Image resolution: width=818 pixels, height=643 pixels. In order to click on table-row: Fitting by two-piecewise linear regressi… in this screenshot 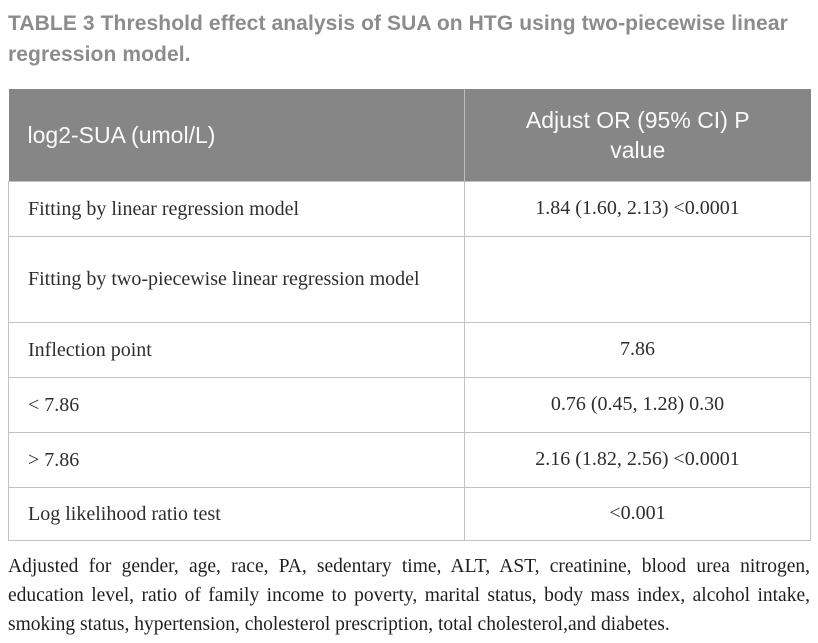, I will do `click(409, 279)`.